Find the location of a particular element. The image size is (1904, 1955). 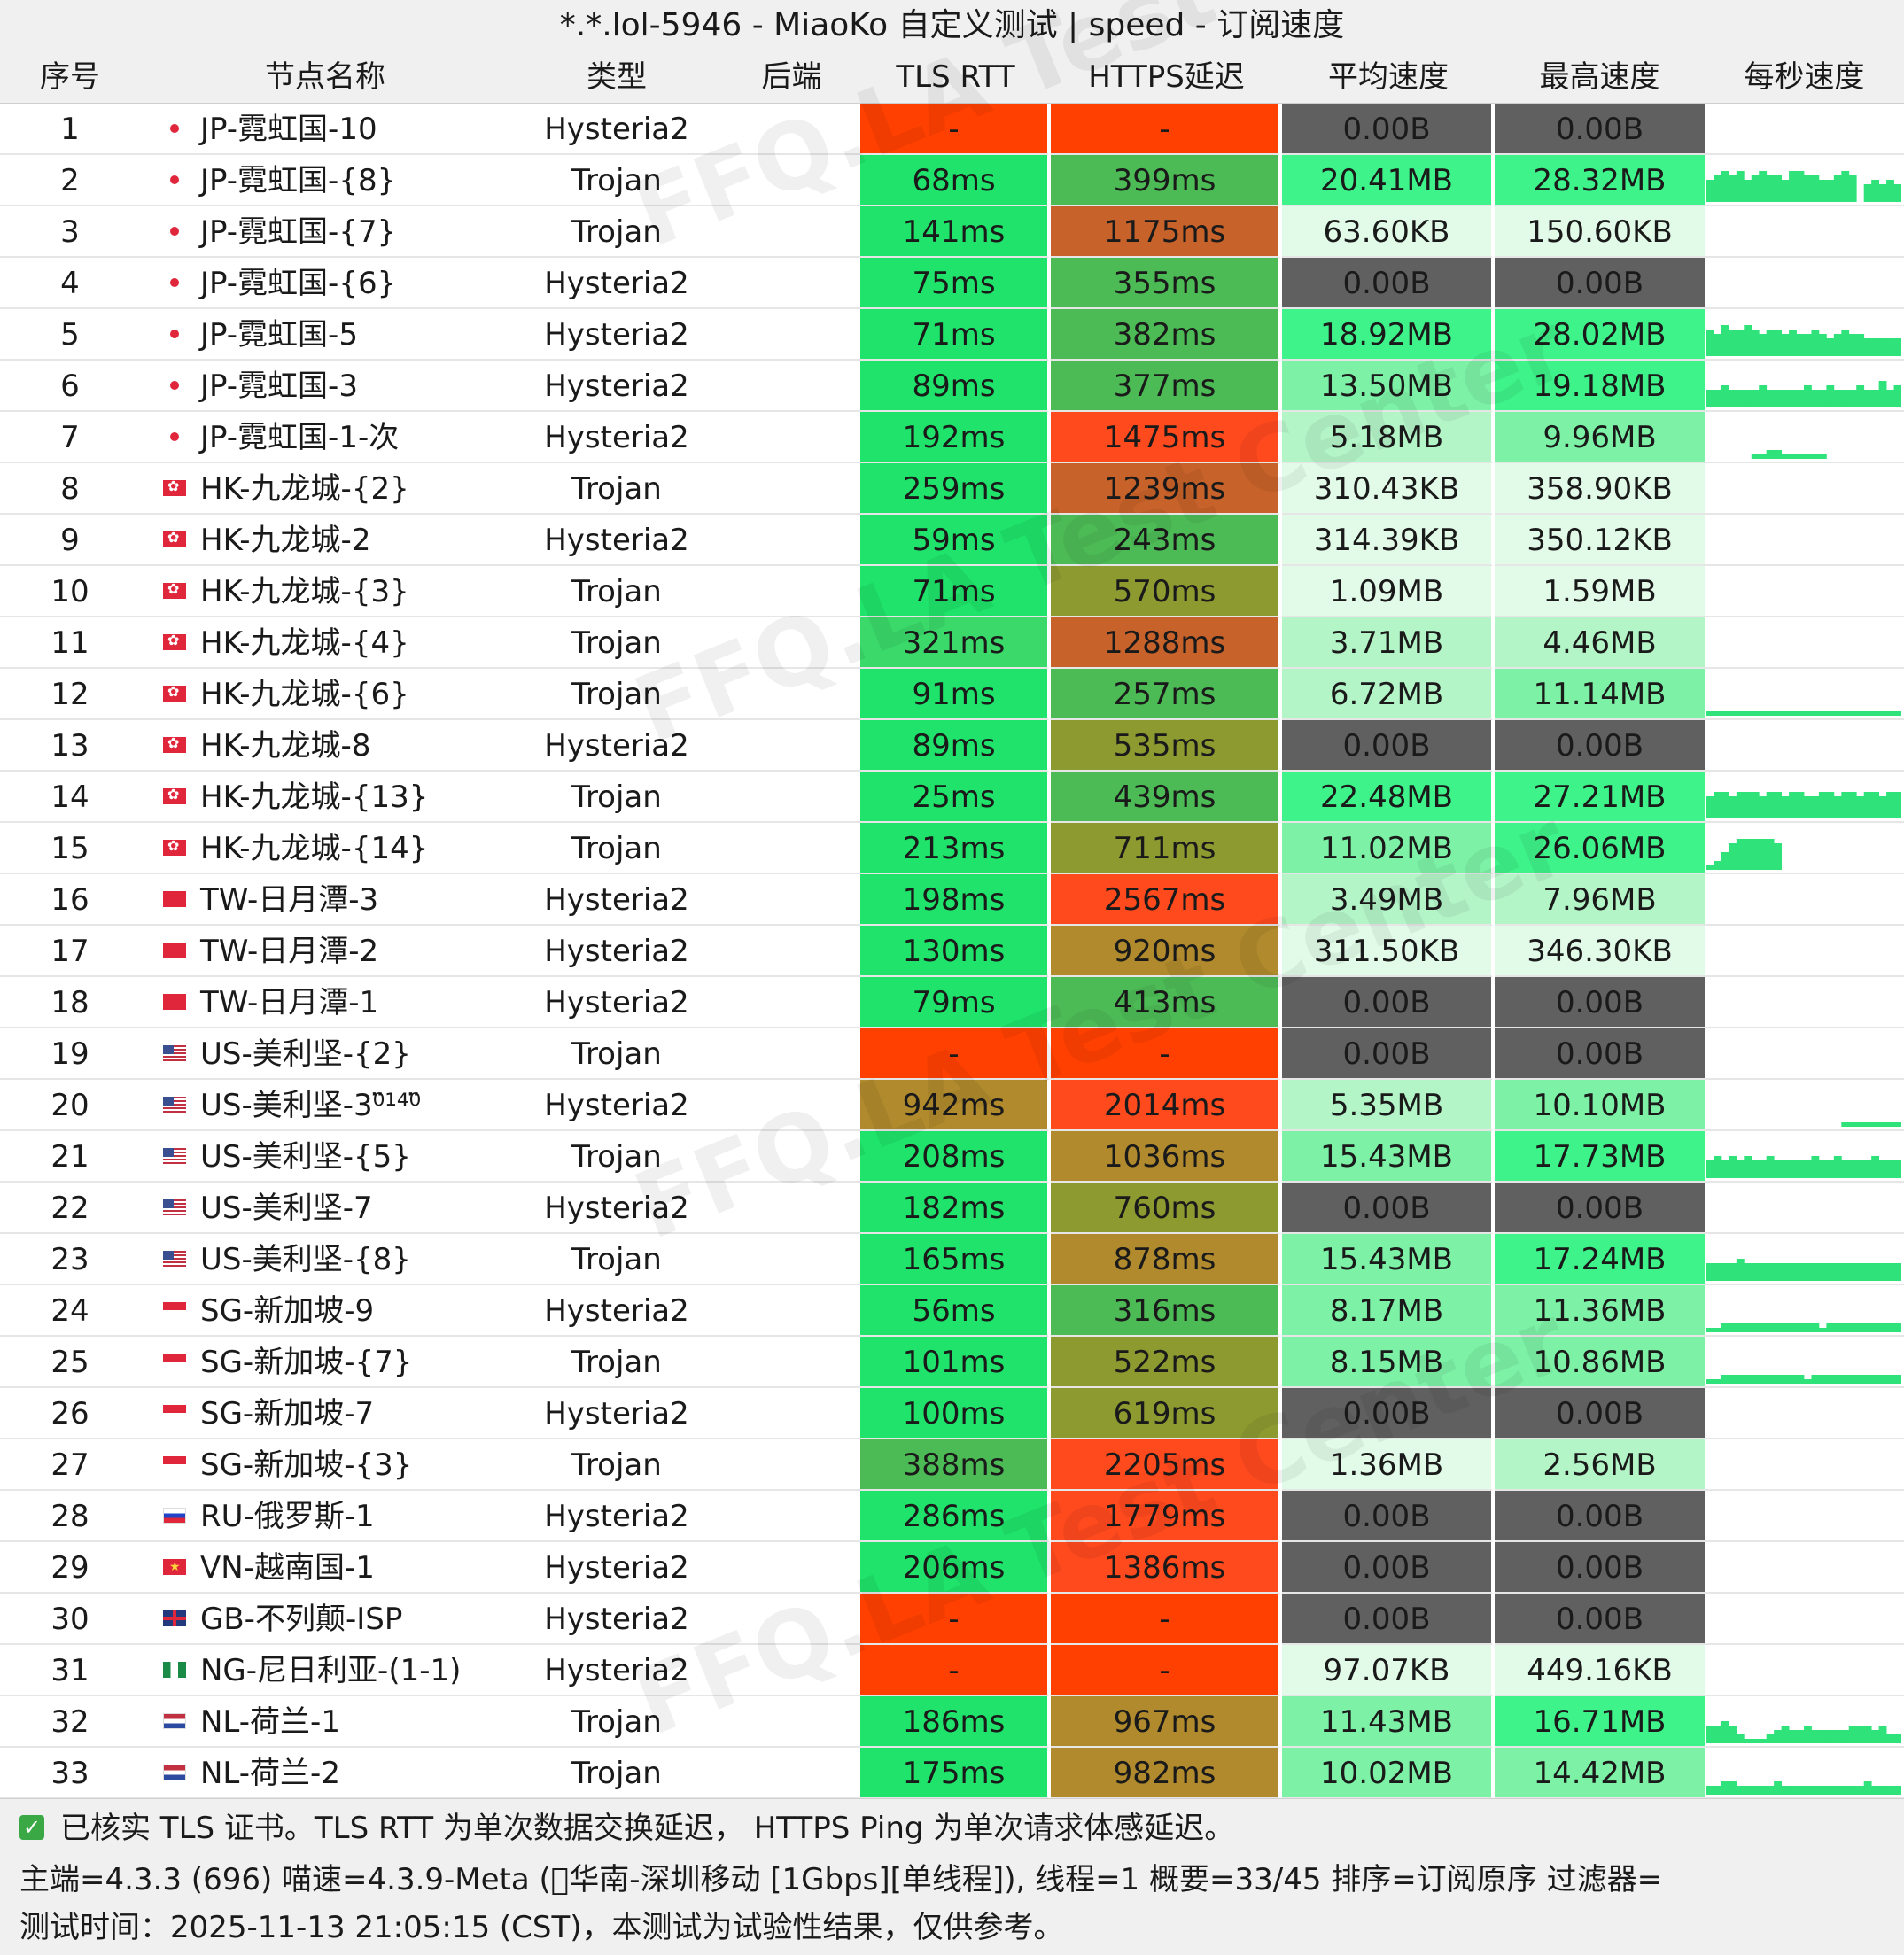

header-tls-rtt: TLS RTT is located at coordinates (955, 77).